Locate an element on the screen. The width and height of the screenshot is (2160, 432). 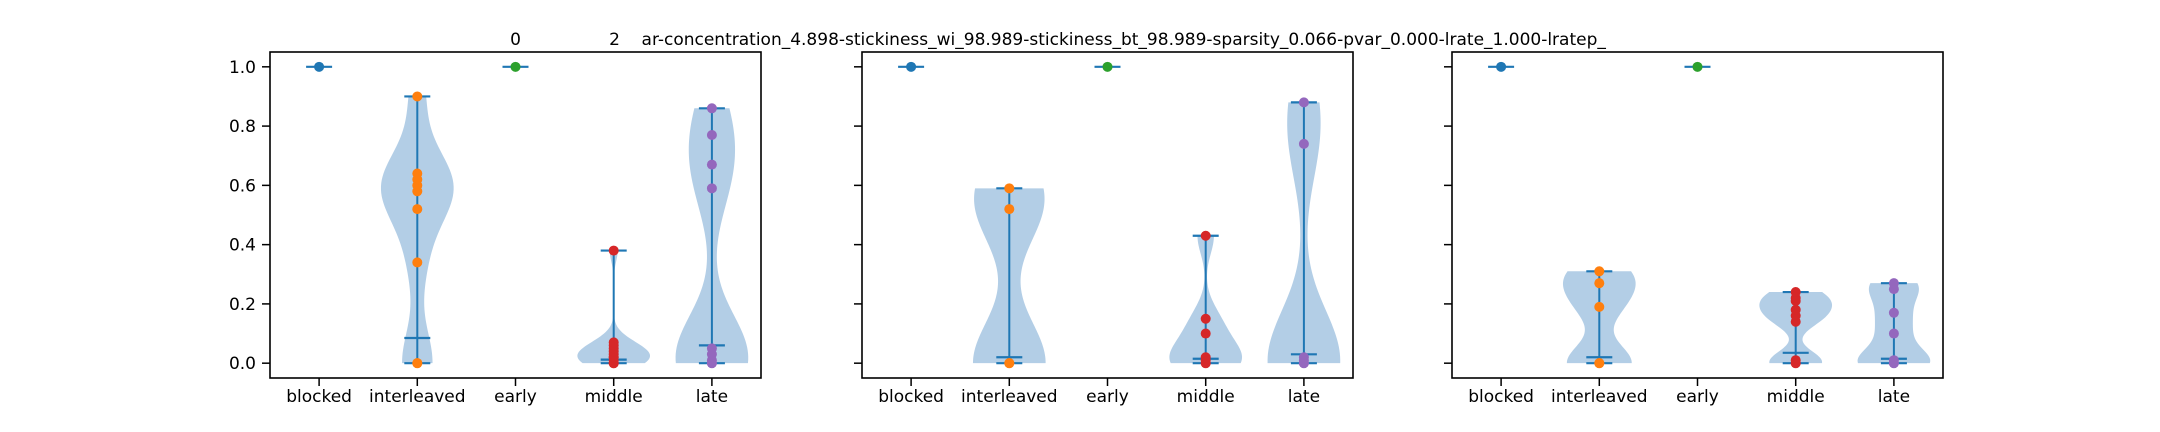
panel-title: 0 is located at coordinates (515, 40).